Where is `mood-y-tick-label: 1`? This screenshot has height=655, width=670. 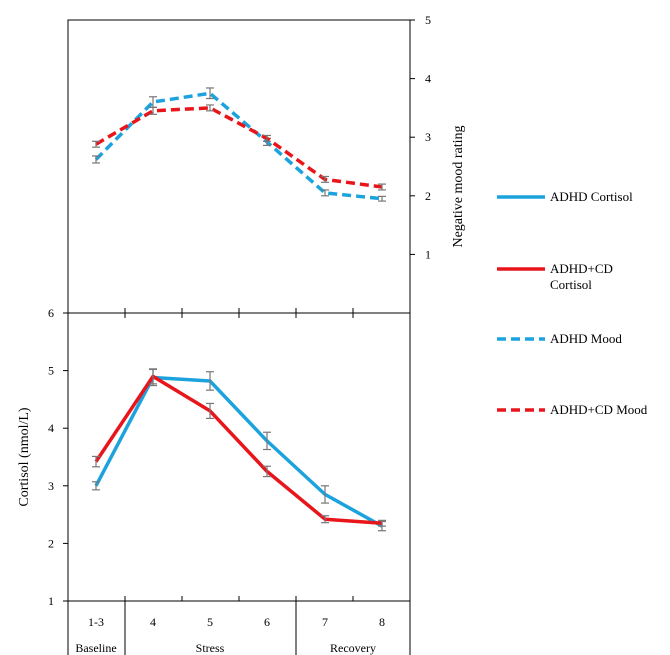 mood-y-tick-label: 1 is located at coordinates (428, 254).